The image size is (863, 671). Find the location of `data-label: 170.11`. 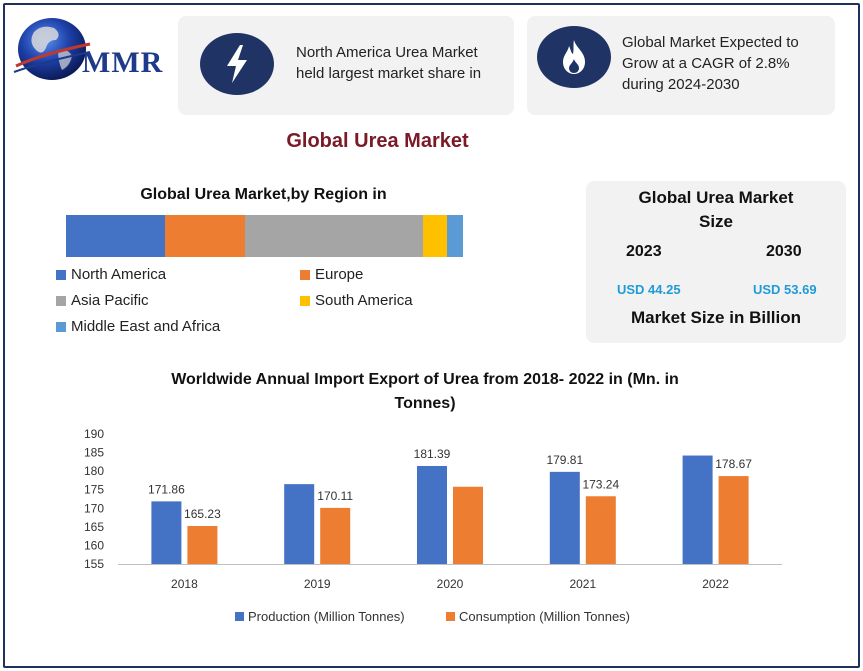

data-label: 170.11 is located at coordinates (335, 496).